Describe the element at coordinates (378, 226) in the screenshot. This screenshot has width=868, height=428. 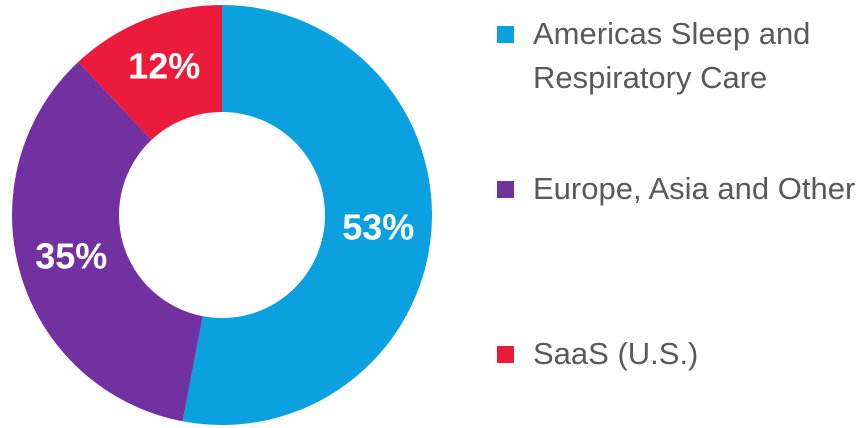
I see `slice-label: 53%` at that location.